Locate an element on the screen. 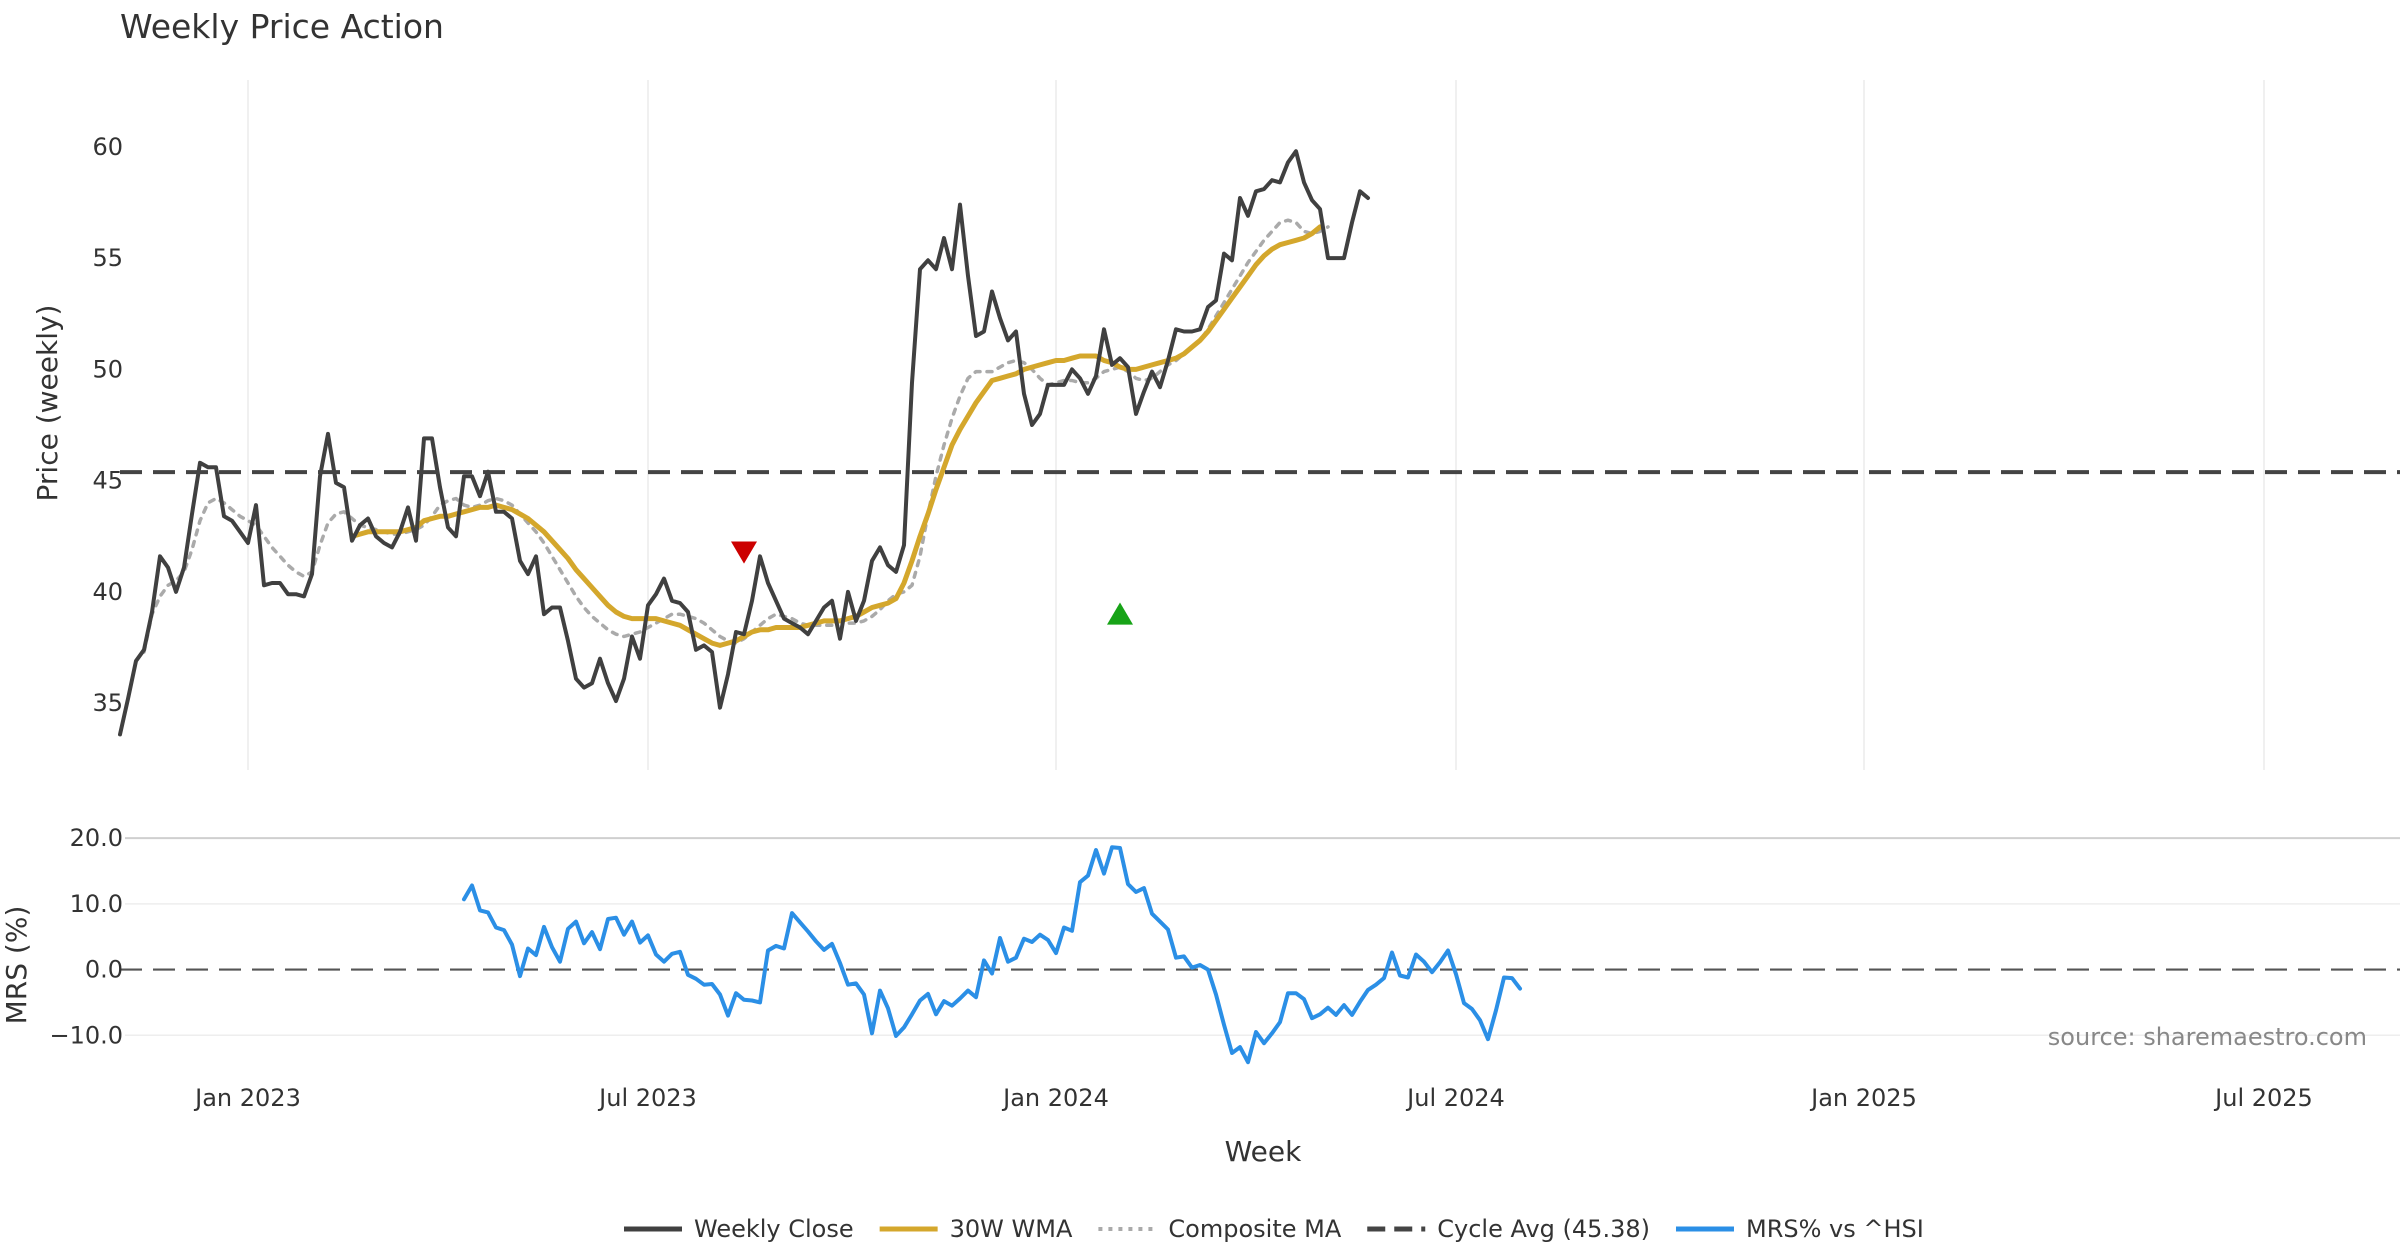 This screenshot has width=2400, height=1260. price-y-tick: 40 is located at coordinates (107, 592).